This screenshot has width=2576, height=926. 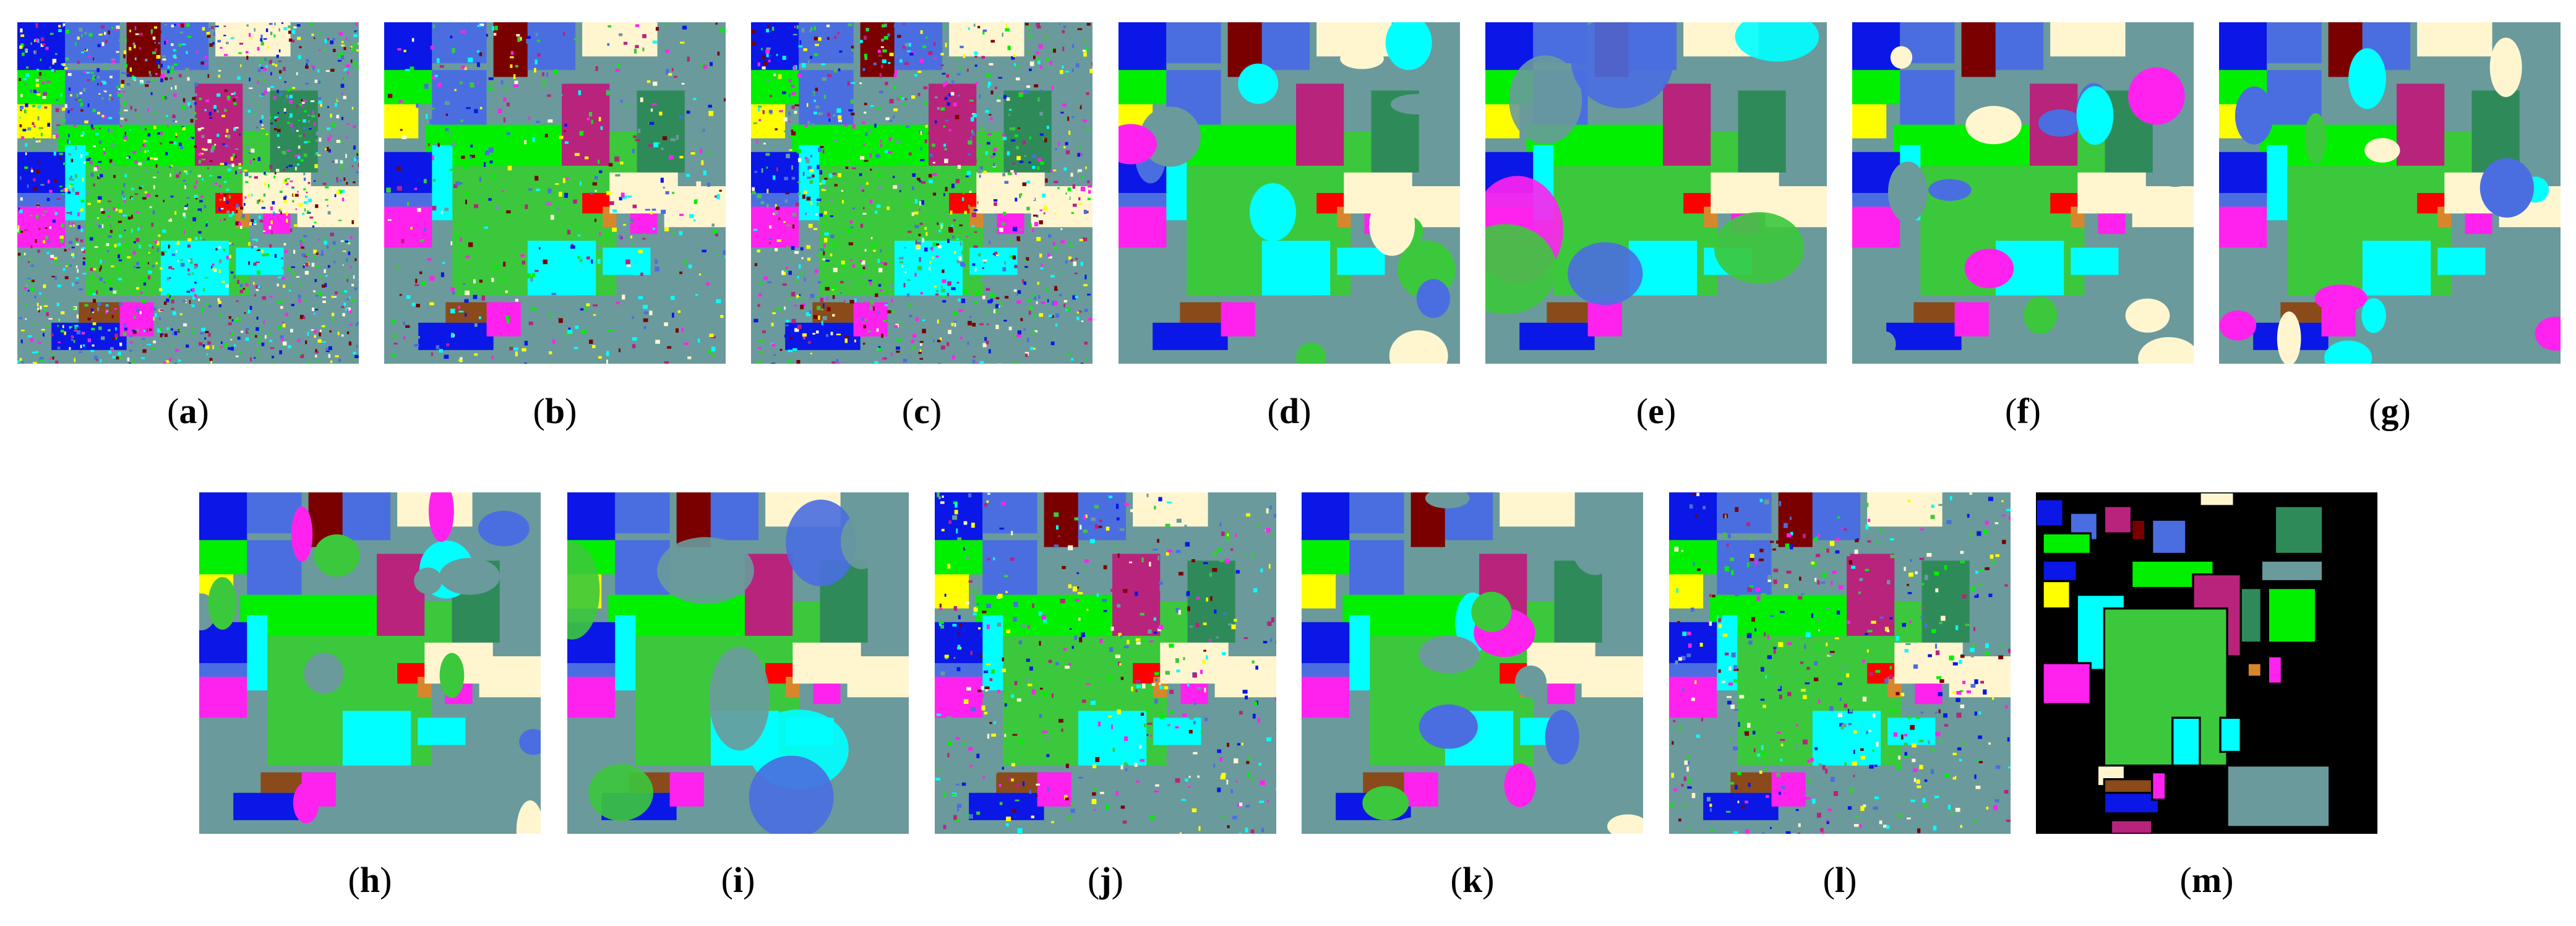 I want to click on caption-e: (e), so click(x=1656, y=411).